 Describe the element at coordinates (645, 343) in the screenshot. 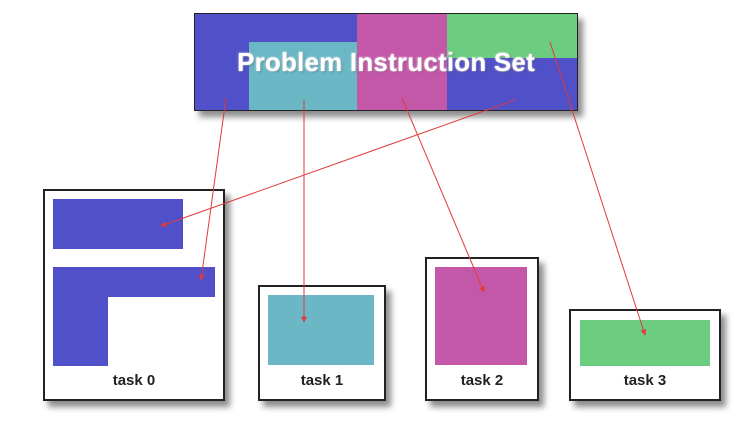

I see `task-3-block` at that location.